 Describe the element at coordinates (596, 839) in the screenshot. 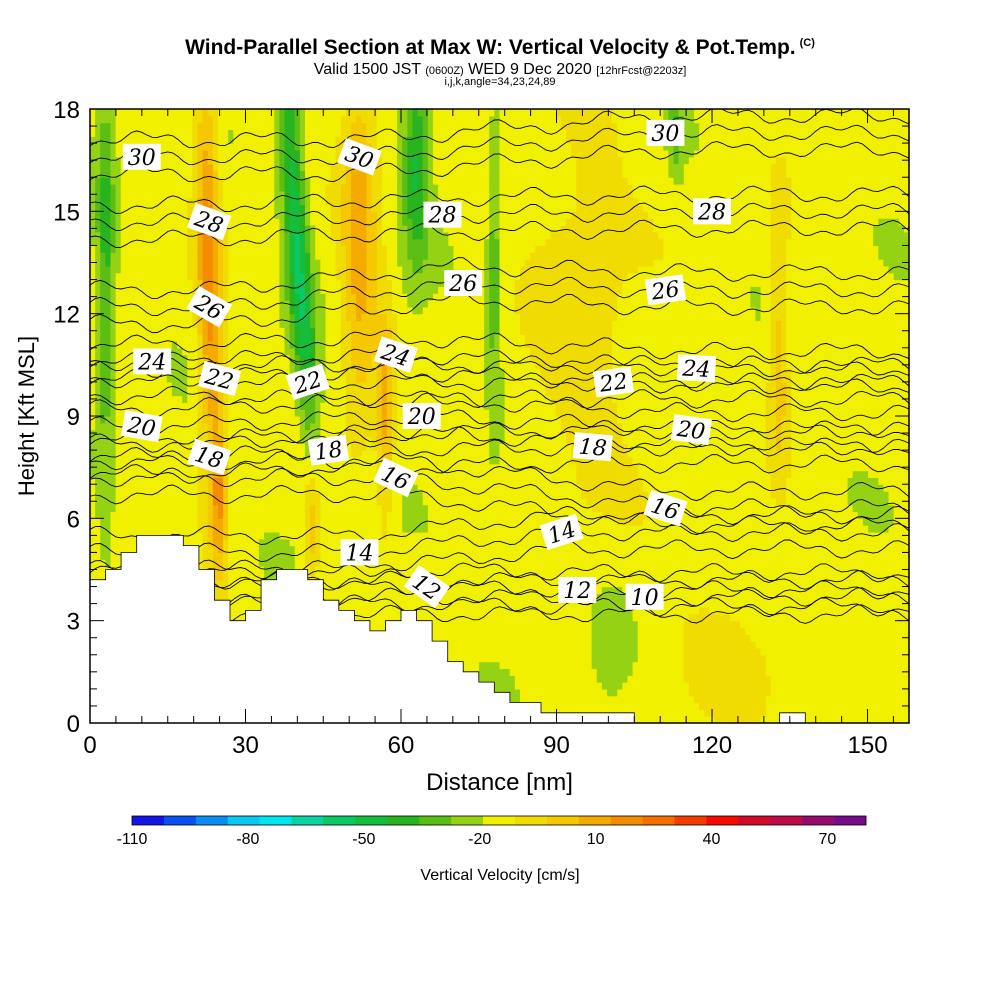

I see `colorbar-tick-label: 10` at that location.